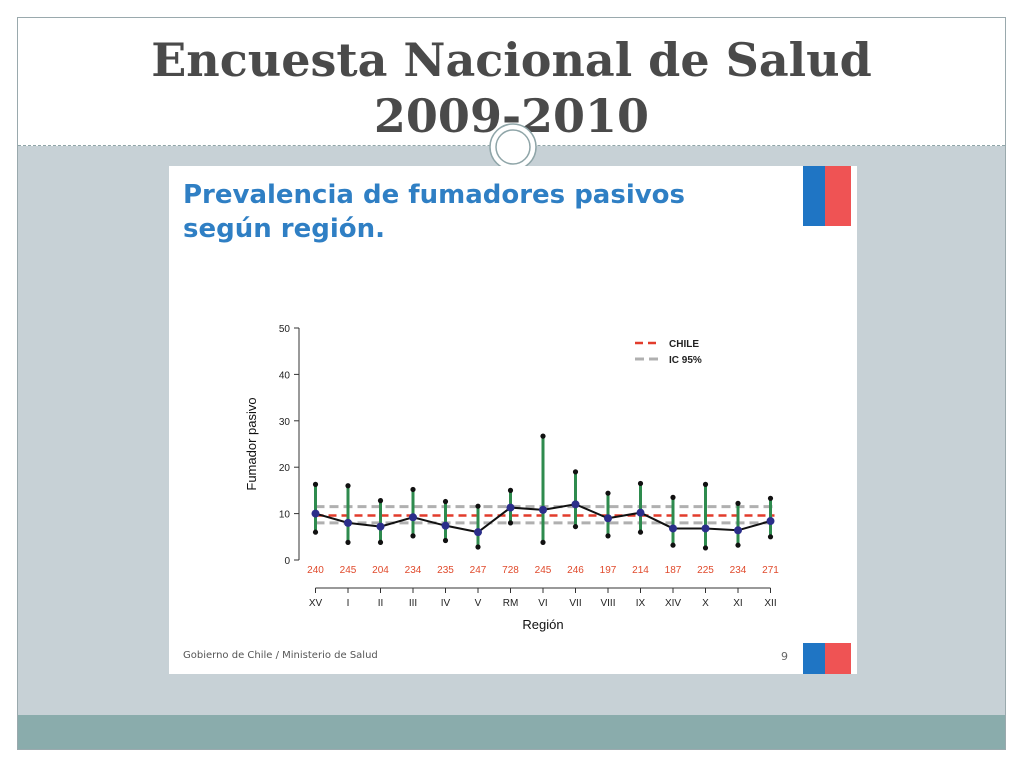  Describe the element at coordinates (542, 624) in the screenshot. I see `x-axis-label: Región` at that location.